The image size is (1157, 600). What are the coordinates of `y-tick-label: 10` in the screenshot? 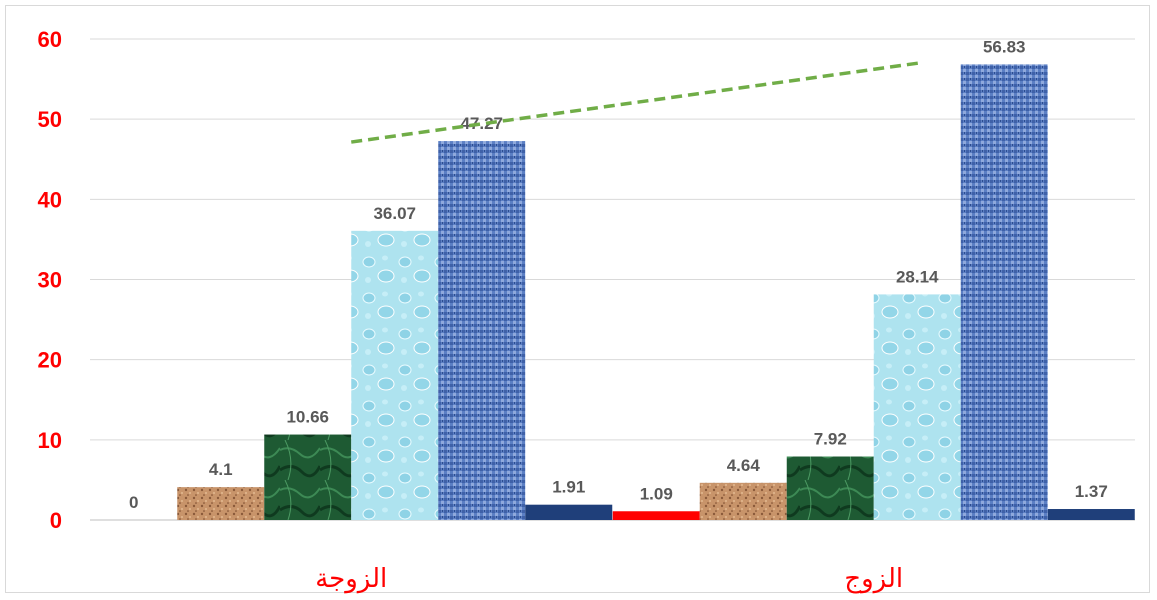 It's located at (50, 440).